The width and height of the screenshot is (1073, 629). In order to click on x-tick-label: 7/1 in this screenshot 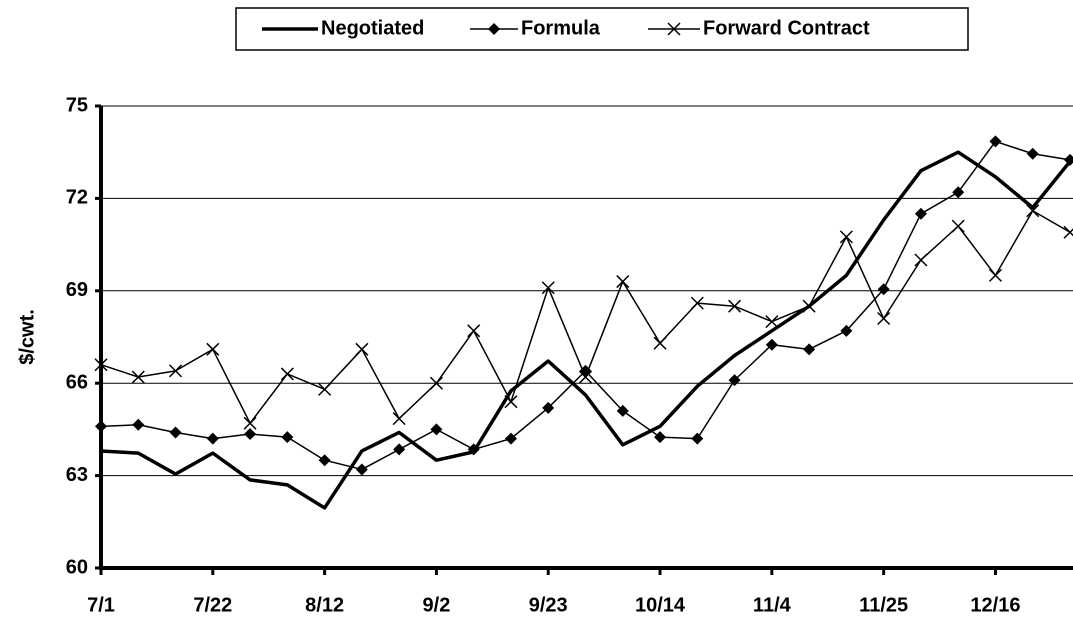, I will do `click(101, 605)`.